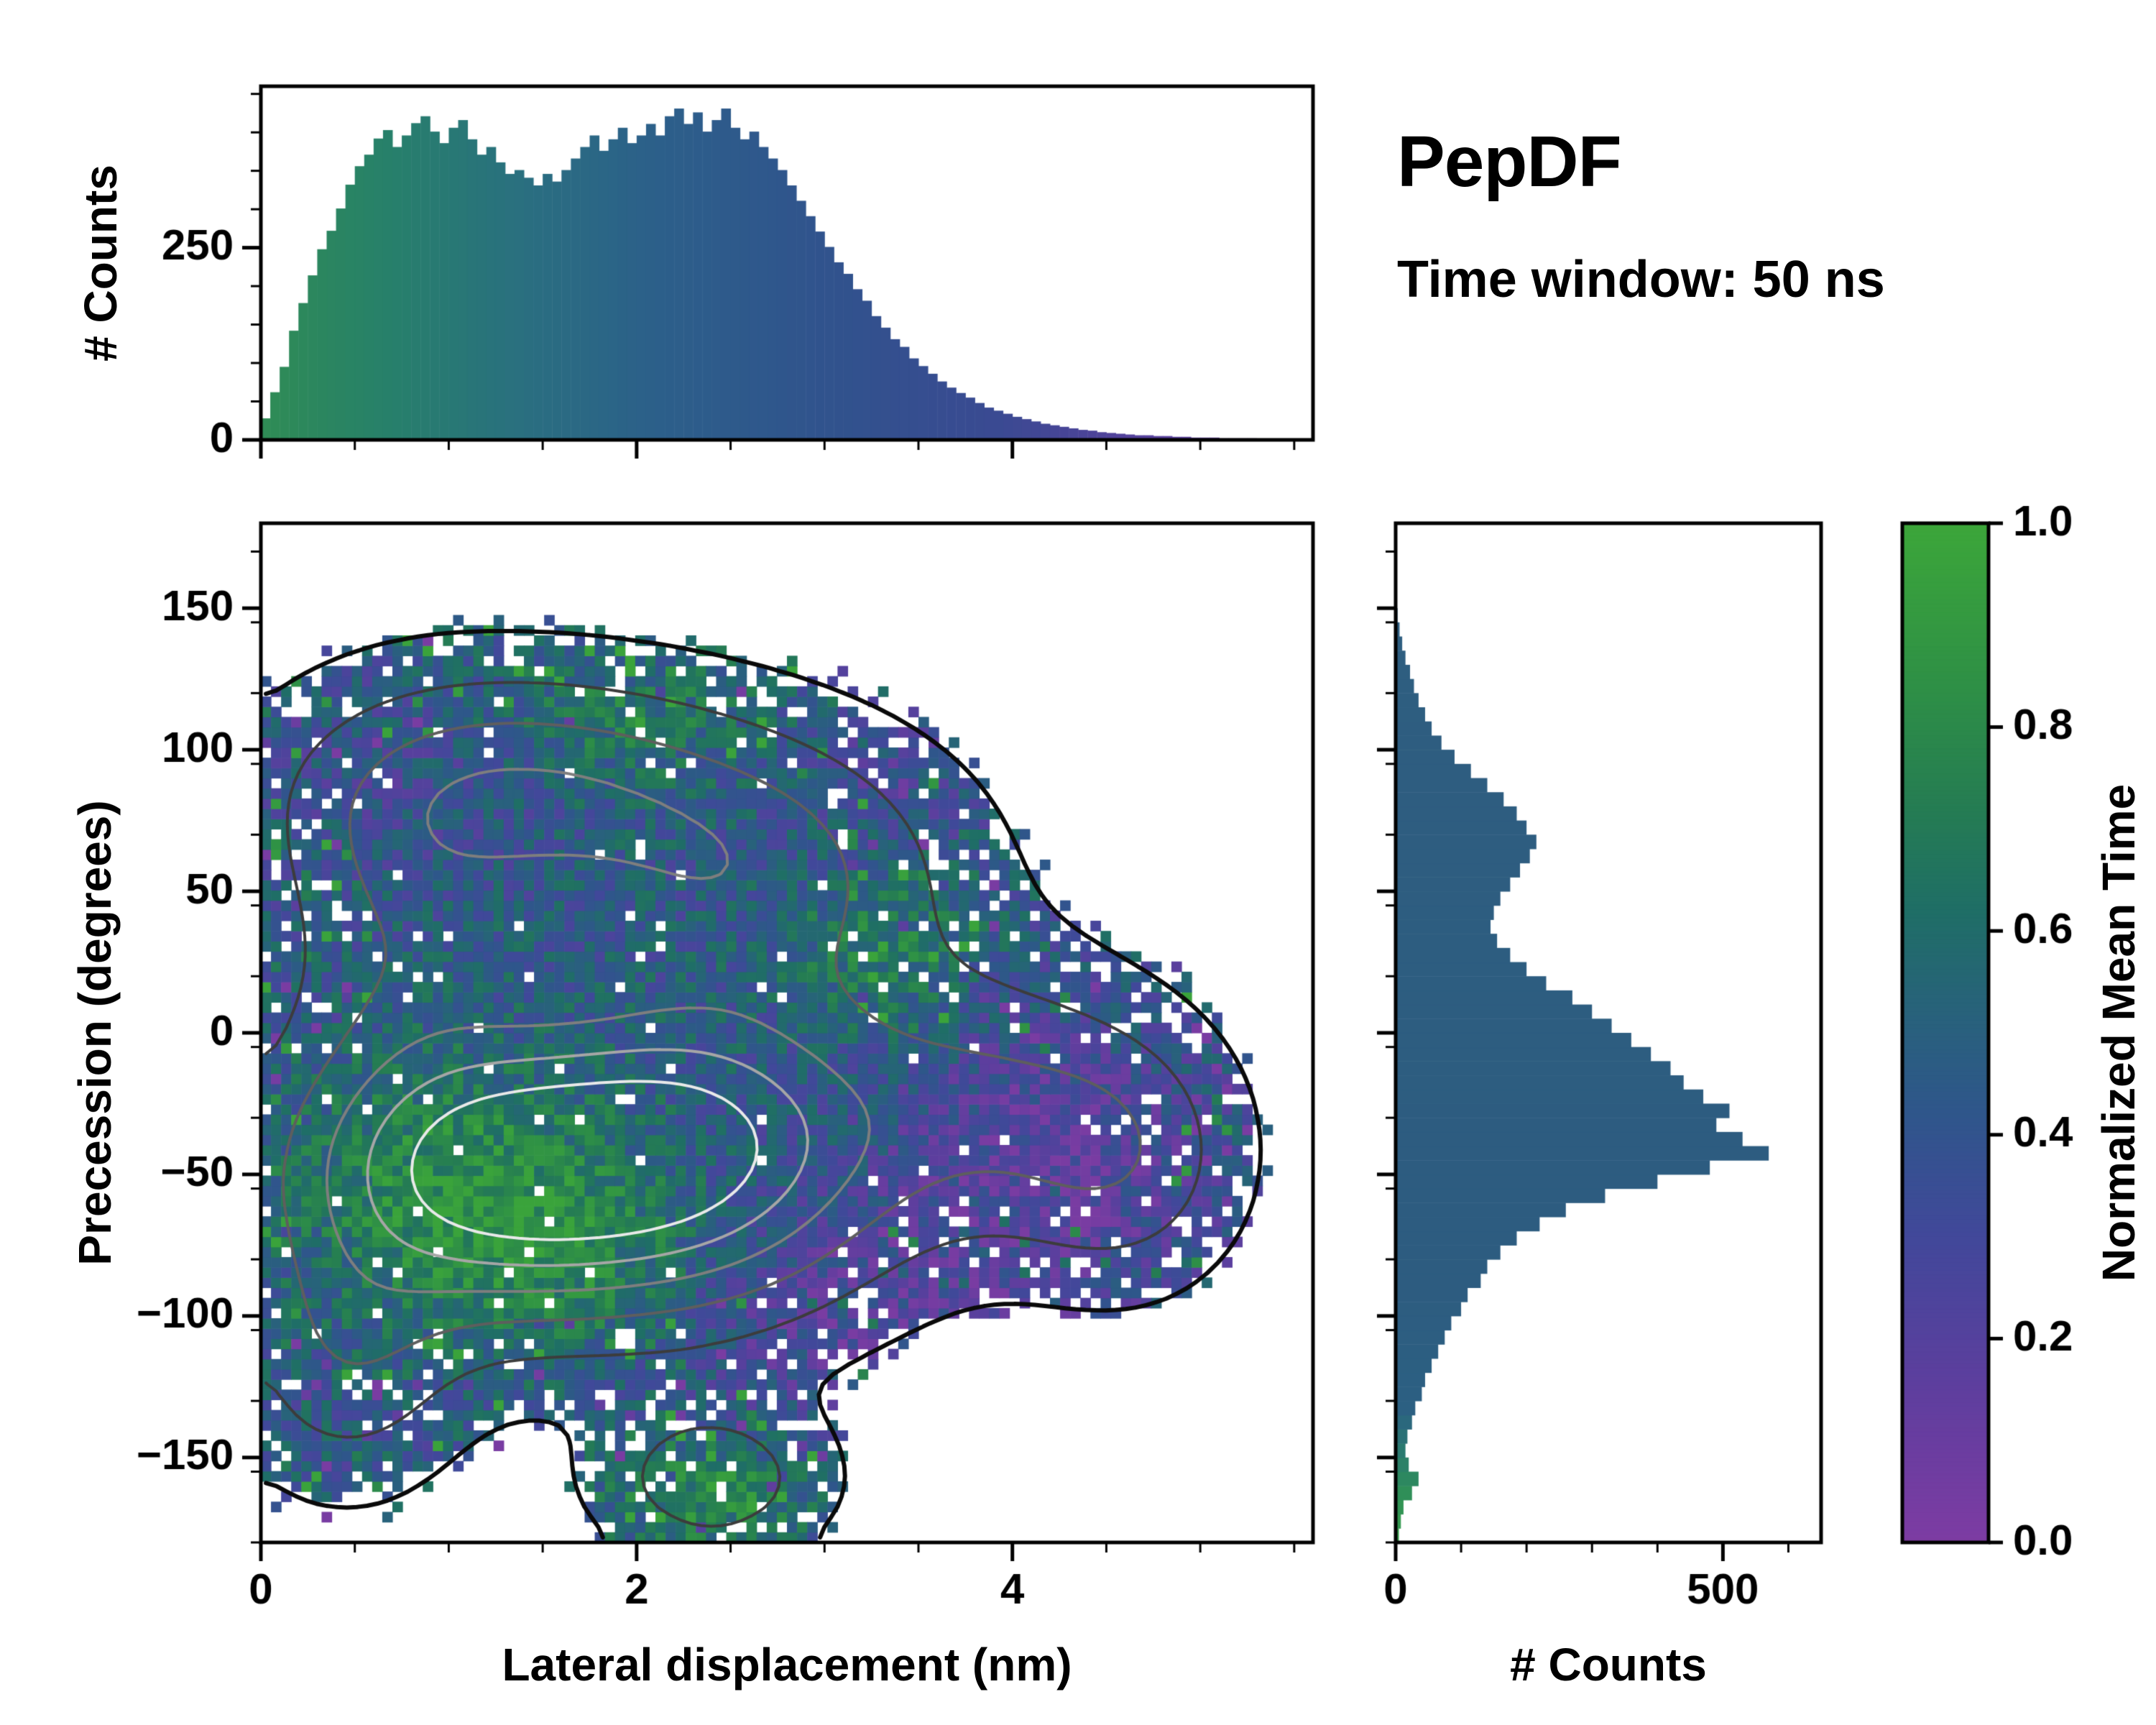 The width and height of the screenshot is (2156, 1725). I want to click on top-histogram-y-axis-label: # Counts, so click(101, 263).